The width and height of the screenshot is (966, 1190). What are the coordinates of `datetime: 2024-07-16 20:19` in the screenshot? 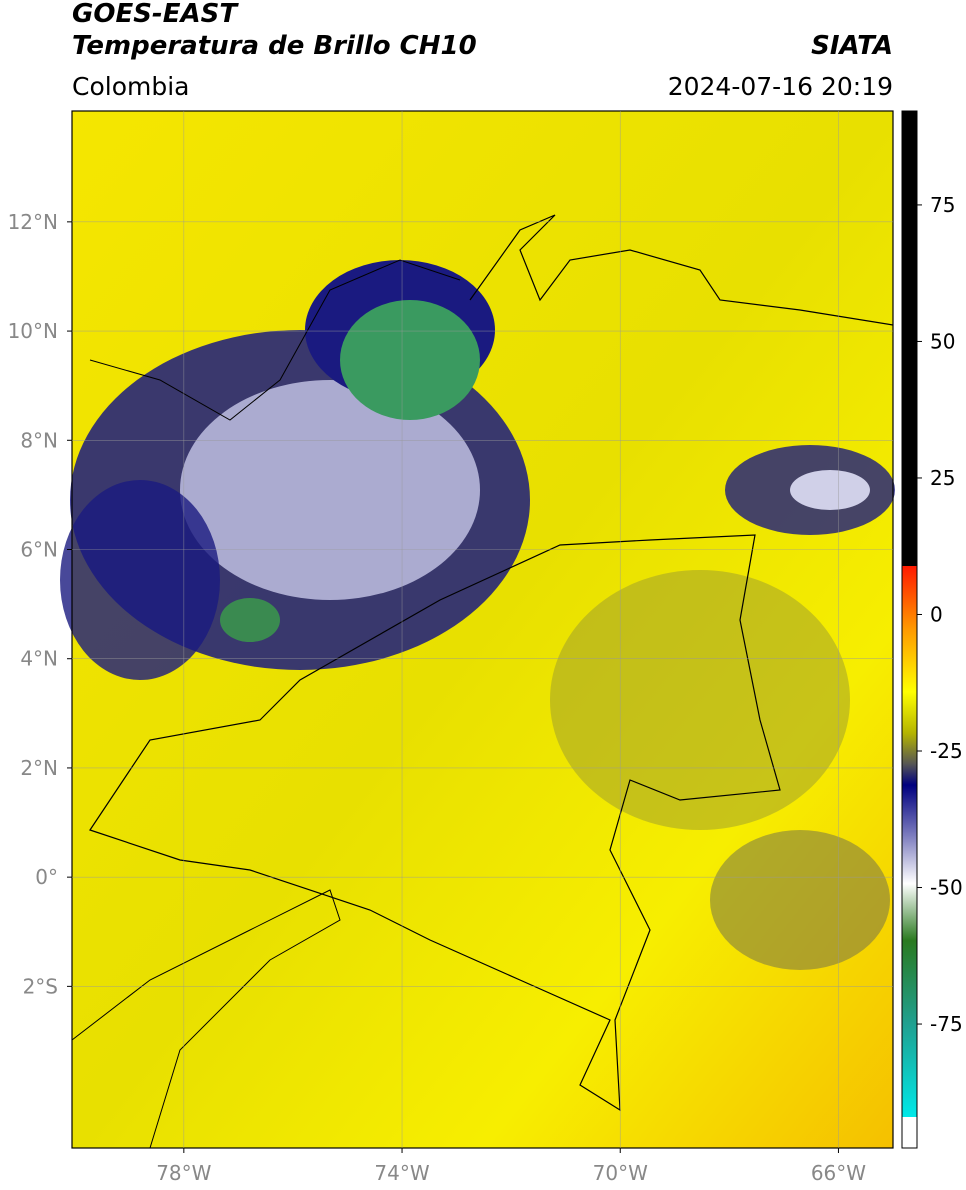 It's located at (780, 86).